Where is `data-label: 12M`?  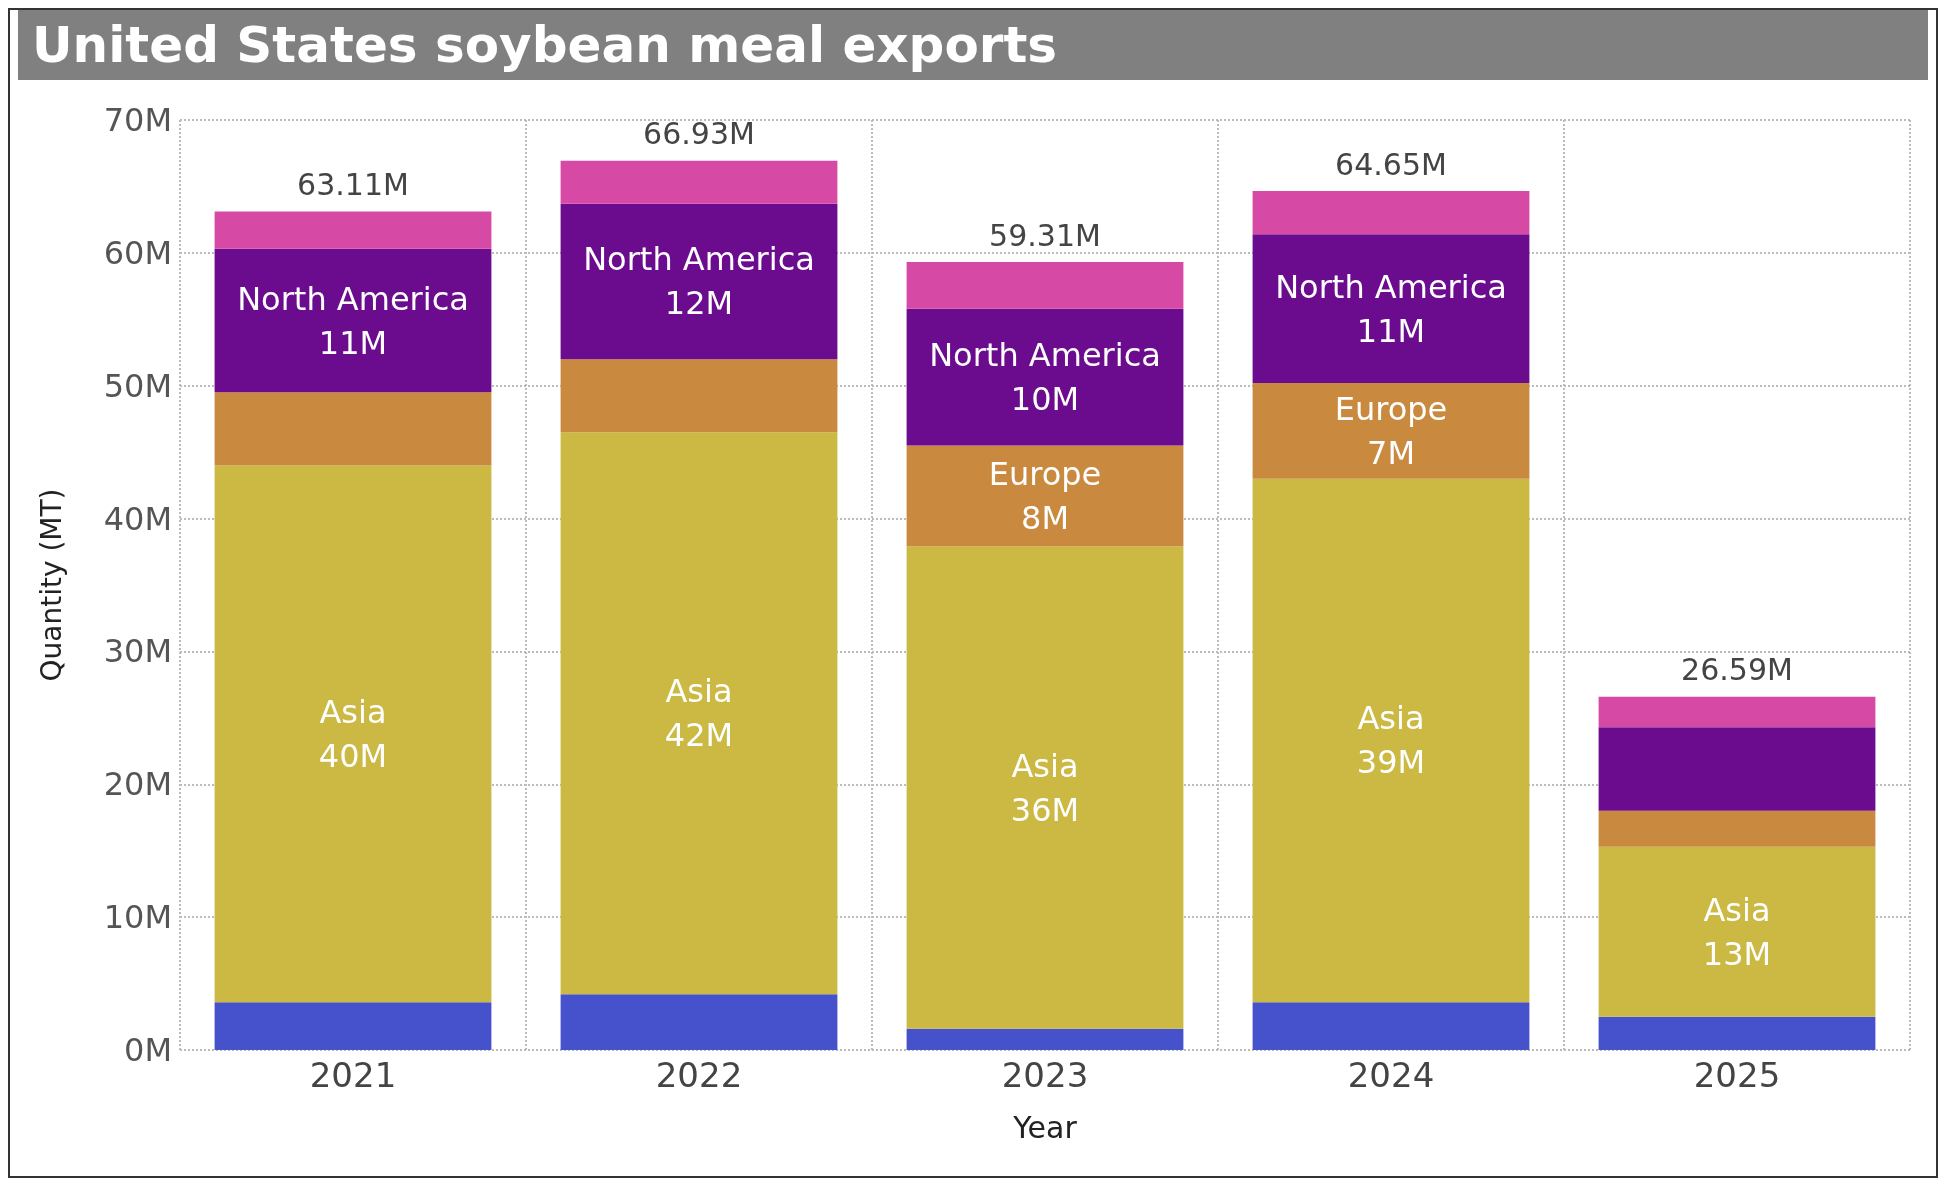
data-label: 12M is located at coordinates (699, 303).